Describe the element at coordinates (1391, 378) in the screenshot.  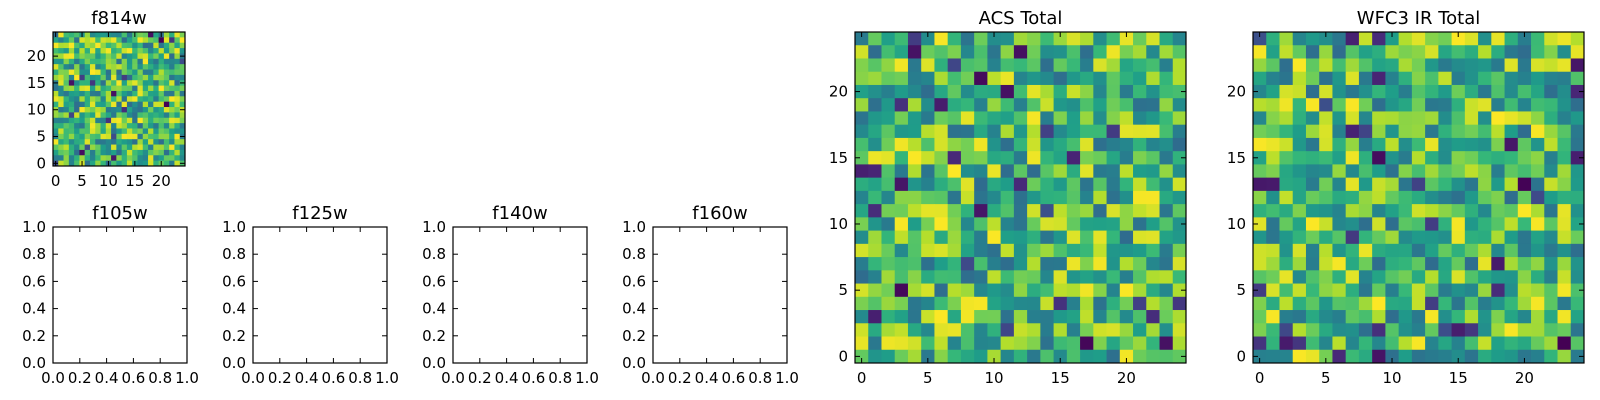
I see `x-tick-label: 10` at that location.